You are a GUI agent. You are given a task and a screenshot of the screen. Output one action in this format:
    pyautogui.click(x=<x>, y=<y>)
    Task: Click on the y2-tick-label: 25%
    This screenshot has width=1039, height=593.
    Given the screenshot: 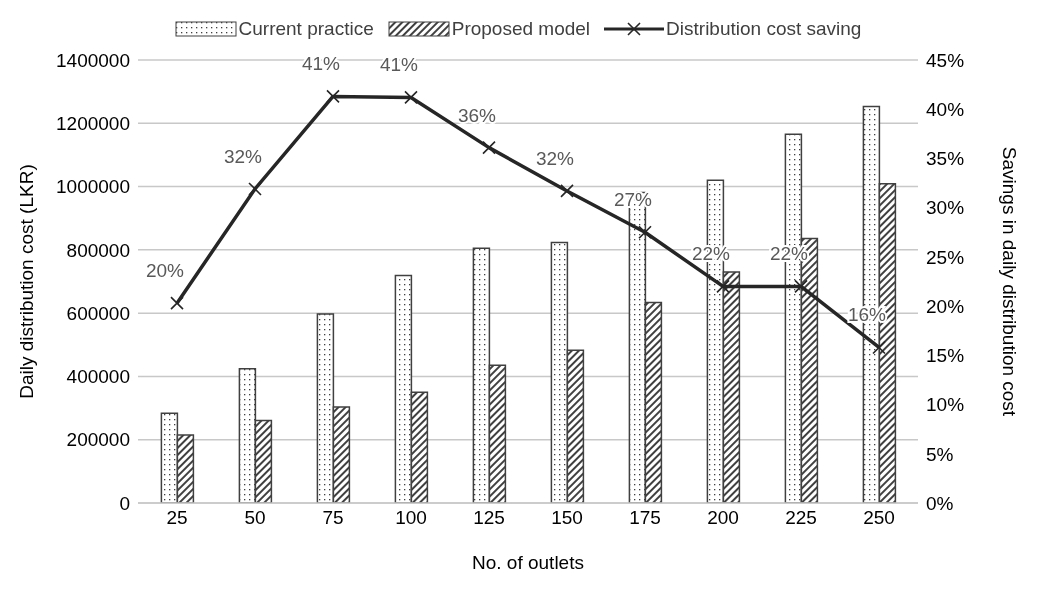 What is the action you would take?
    pyautogui.click(x=945, y=257)
    